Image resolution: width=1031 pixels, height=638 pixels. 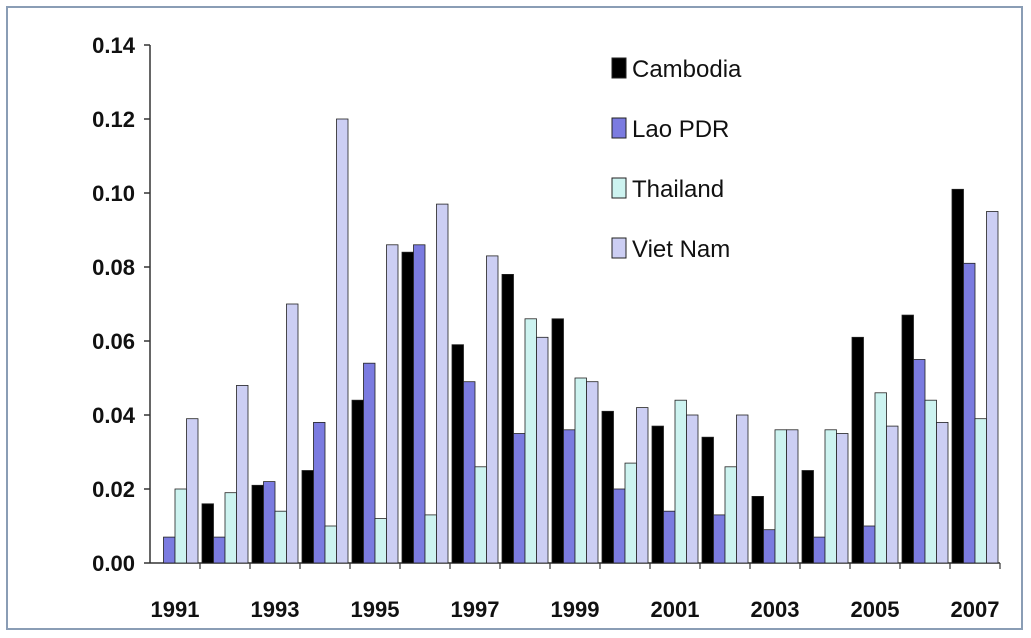 I want to click on bar-thailand-1993, so click(x=280, y=537).